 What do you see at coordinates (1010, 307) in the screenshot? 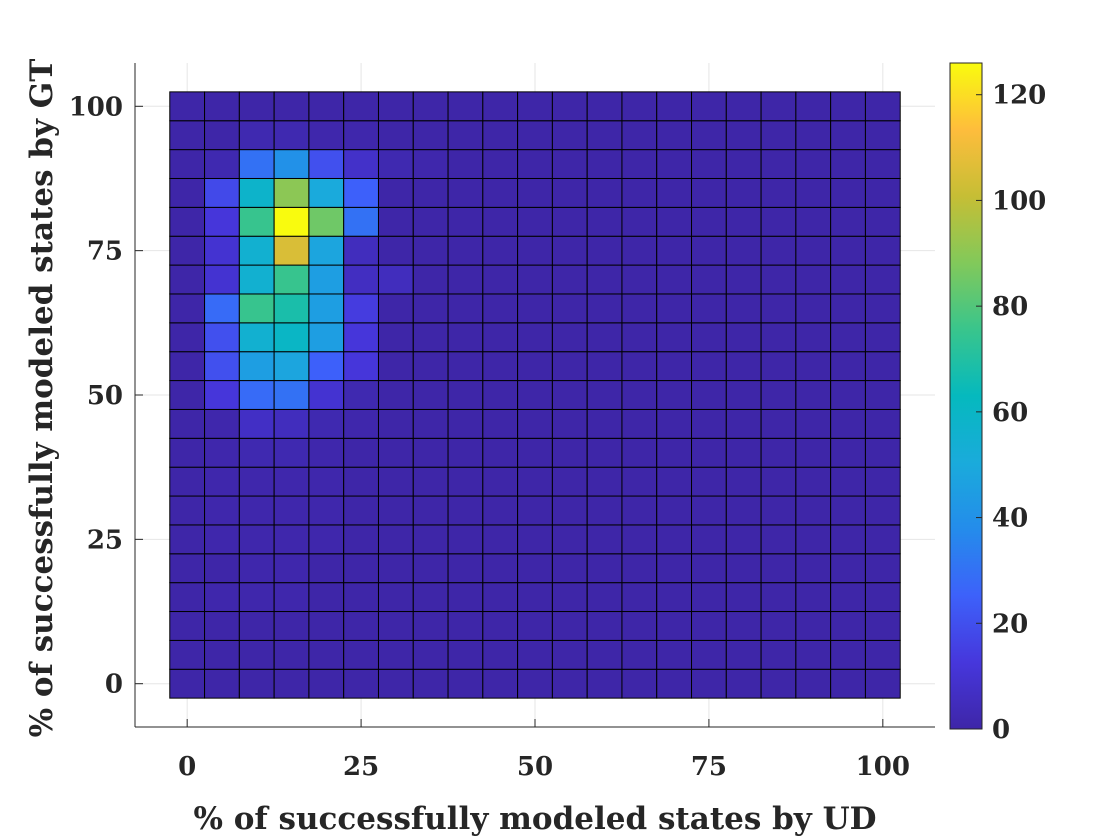
I see `colorbar-tick-label: 80` at bounding box center [1010, 307].